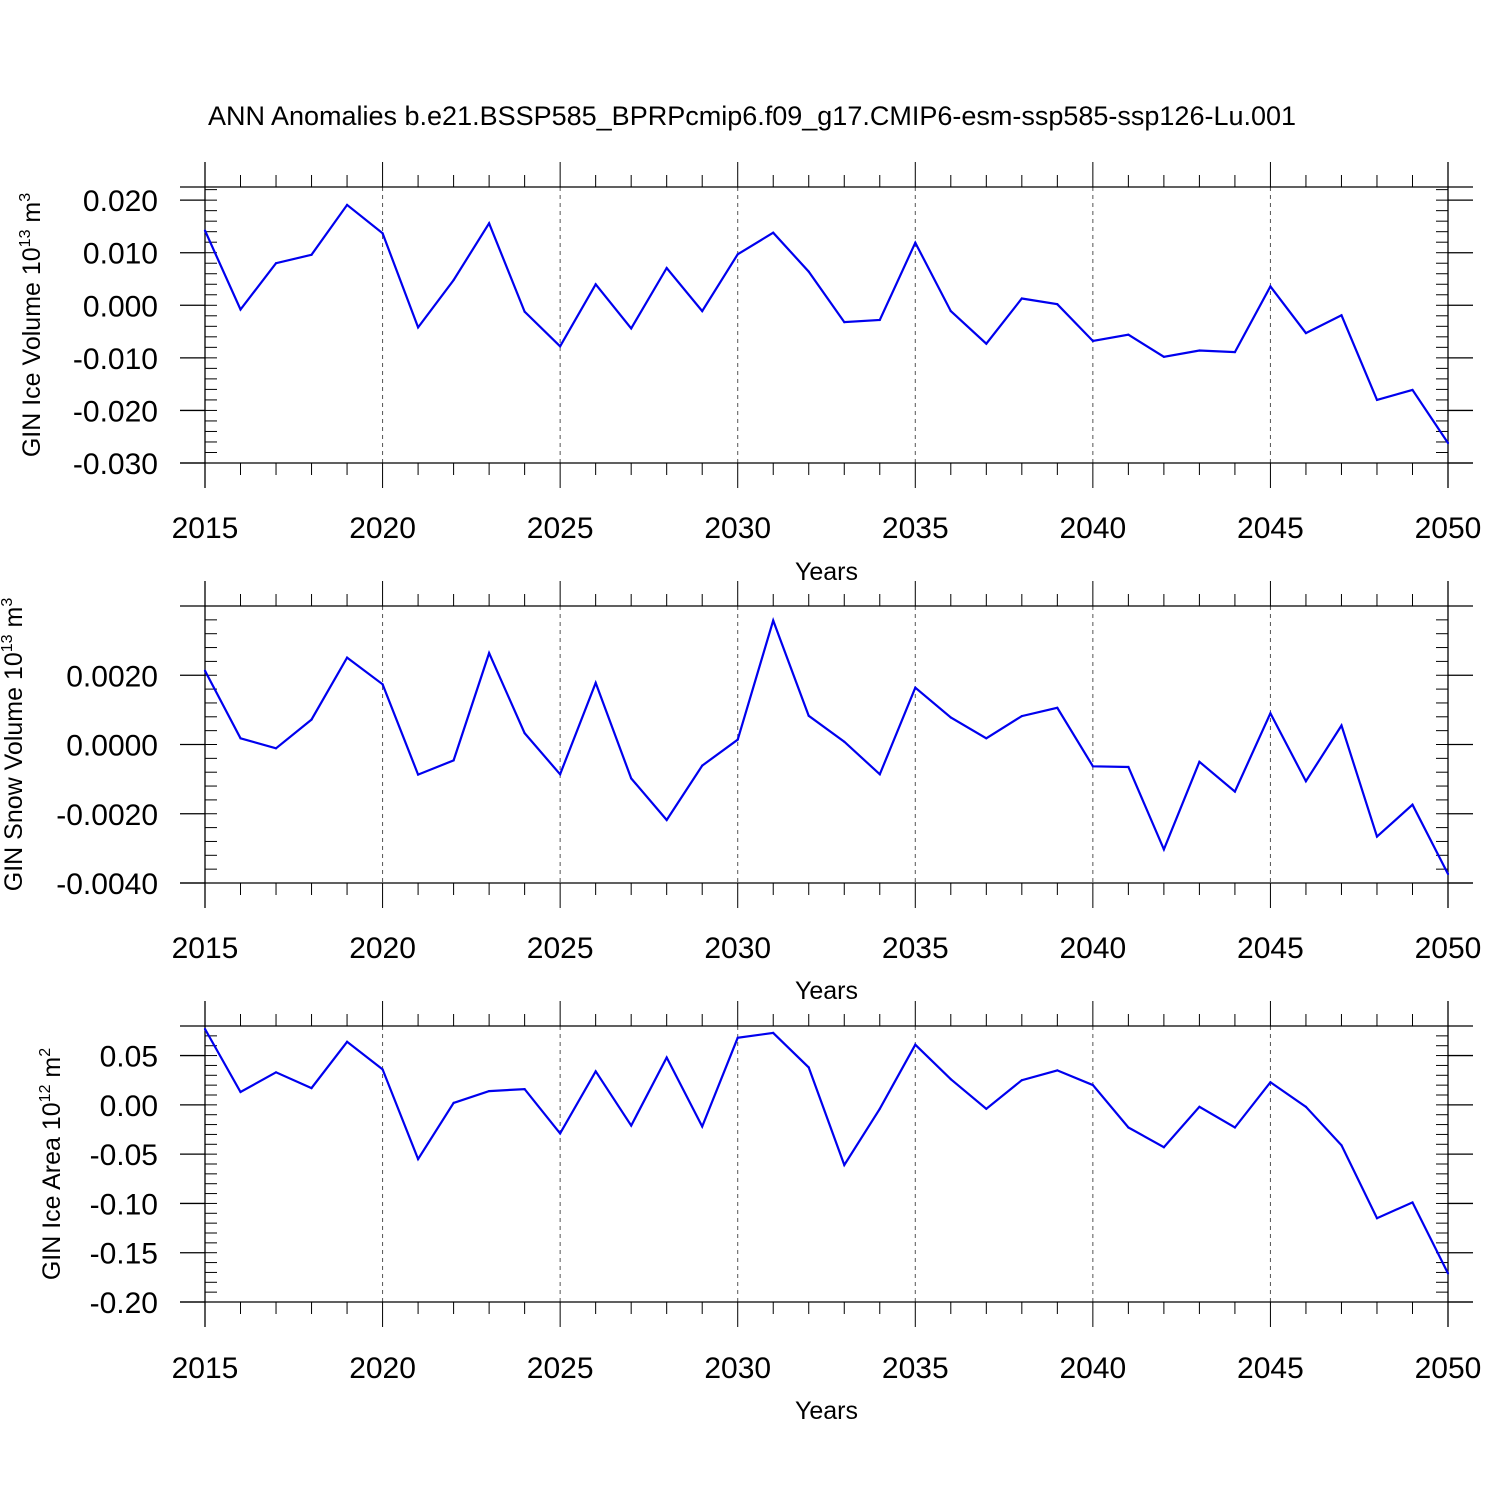  I want to click on y-axis-title-exp: 13, so click(25, 238).